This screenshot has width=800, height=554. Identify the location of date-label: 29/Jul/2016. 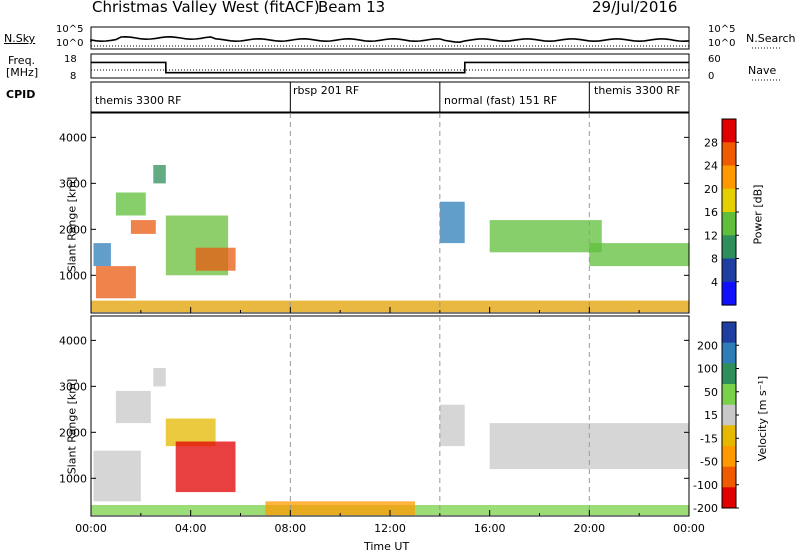
(635, 8).